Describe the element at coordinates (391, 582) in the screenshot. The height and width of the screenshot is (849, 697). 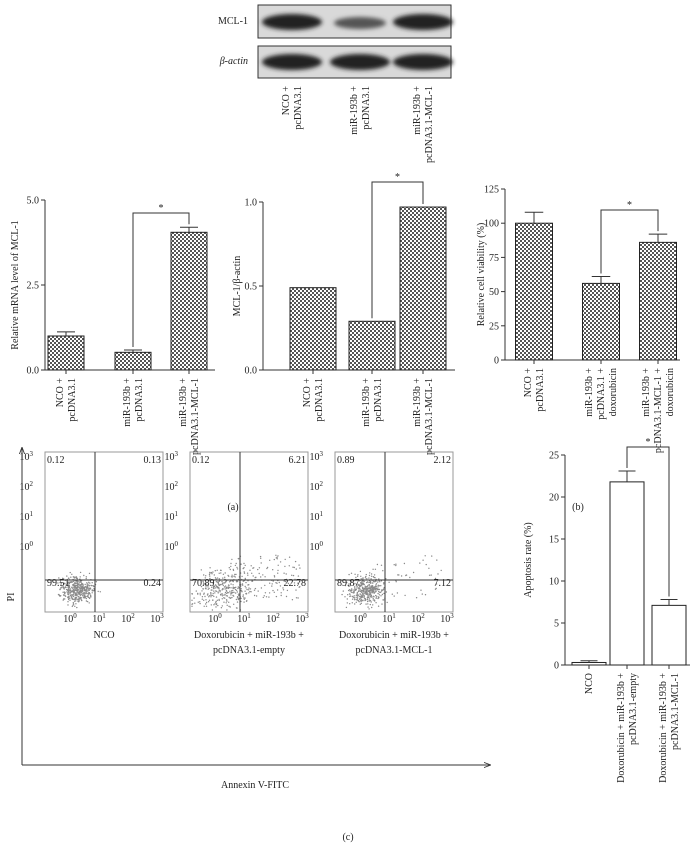
I see `event-dots` at that location.